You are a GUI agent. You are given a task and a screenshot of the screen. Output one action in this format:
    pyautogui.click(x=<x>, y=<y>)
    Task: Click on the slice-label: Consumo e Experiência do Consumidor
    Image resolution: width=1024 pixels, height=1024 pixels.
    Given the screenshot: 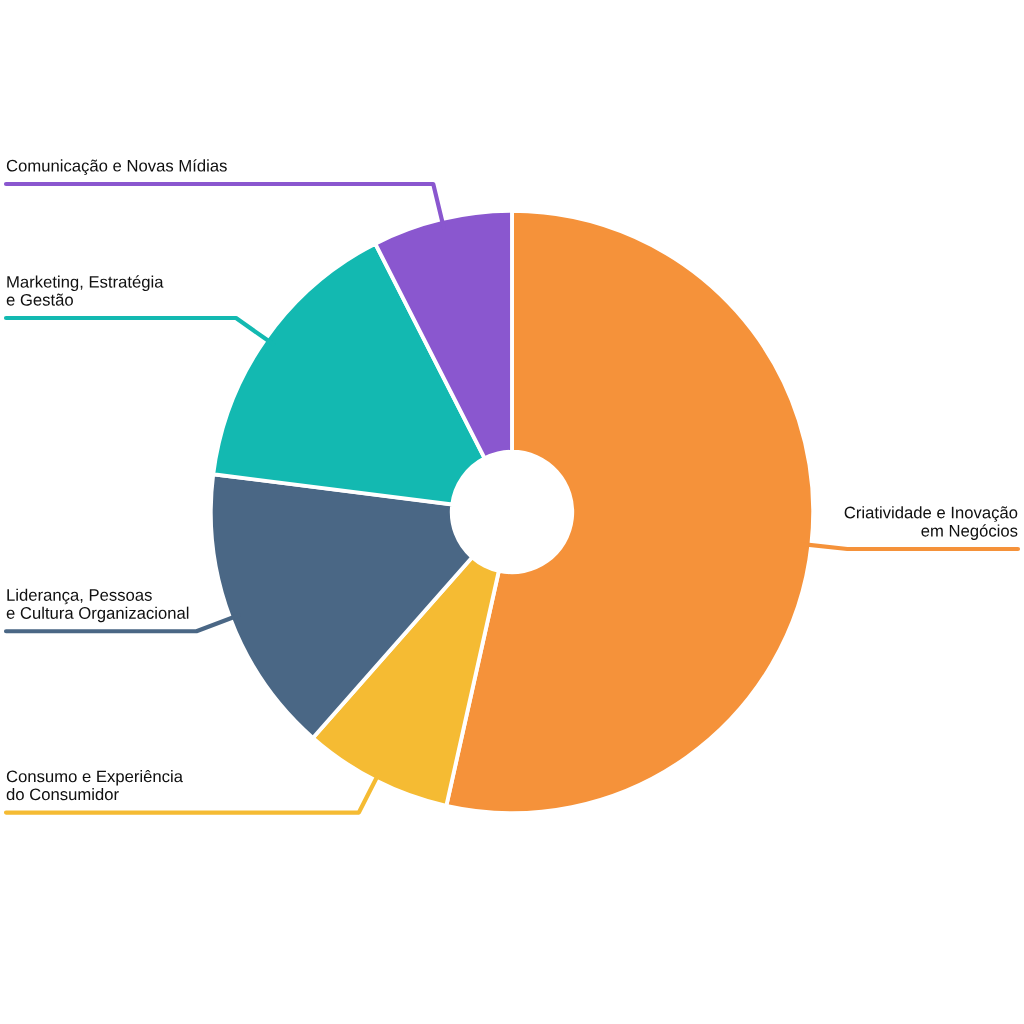 What is the action you would take?
    pyautogui.click(x=94, y=785)
    